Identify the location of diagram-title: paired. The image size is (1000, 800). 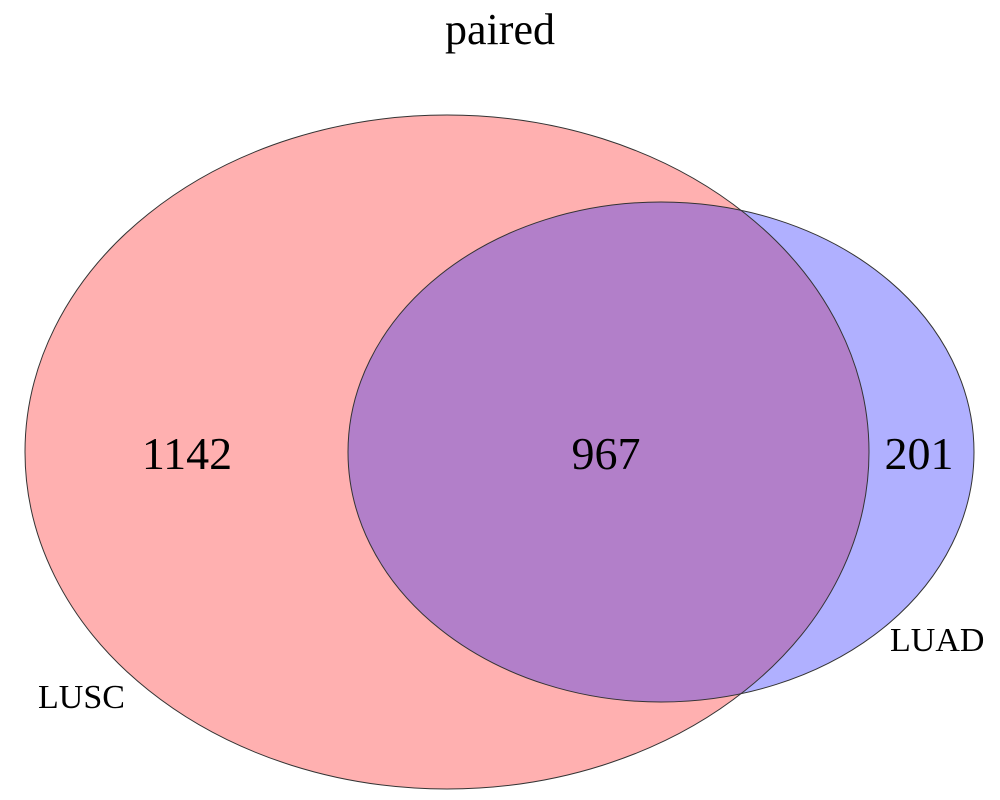
(500, 29).